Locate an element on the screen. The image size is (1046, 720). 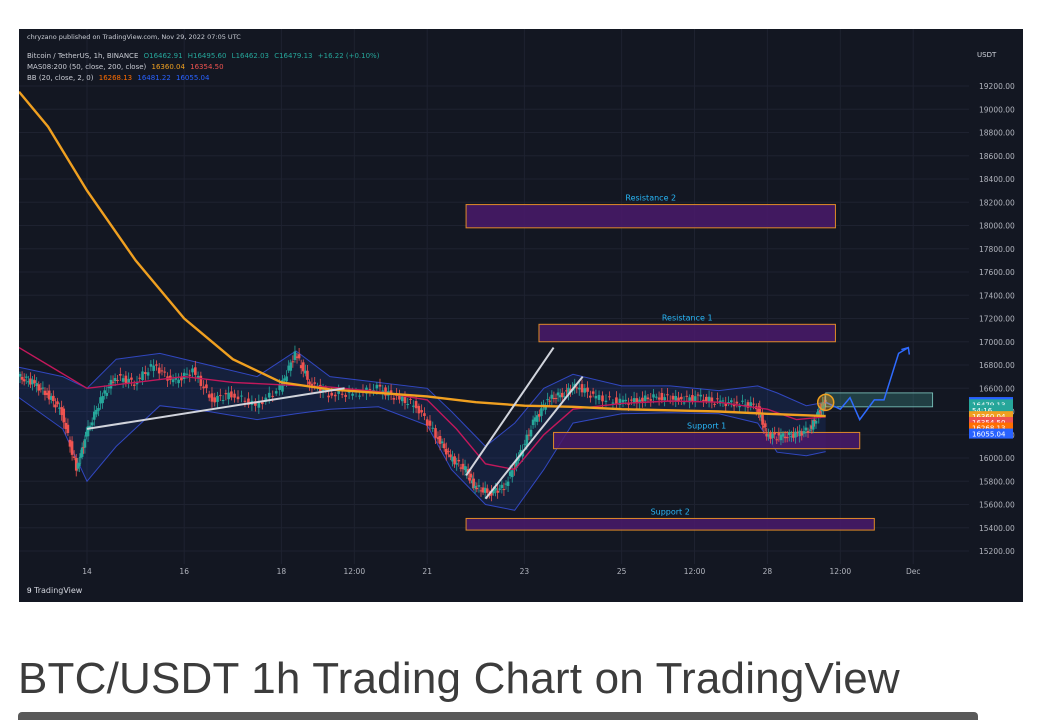
symbol-name: Bitcoin / TetherUS, 1h, BINANCE is located at coordinates (83, 56).